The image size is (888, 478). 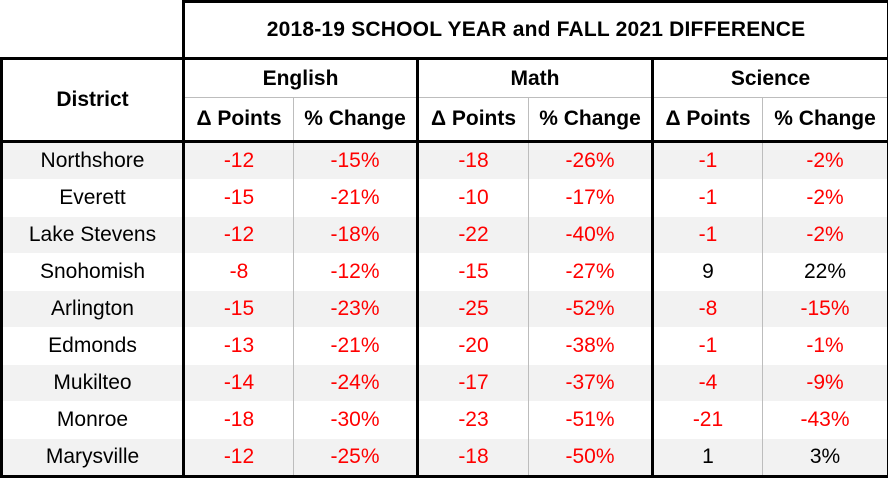 What do you see at coordinates (708, 458) in the screenshot?
I see `science-points-cell: 1` at bounding box center [708, 458].